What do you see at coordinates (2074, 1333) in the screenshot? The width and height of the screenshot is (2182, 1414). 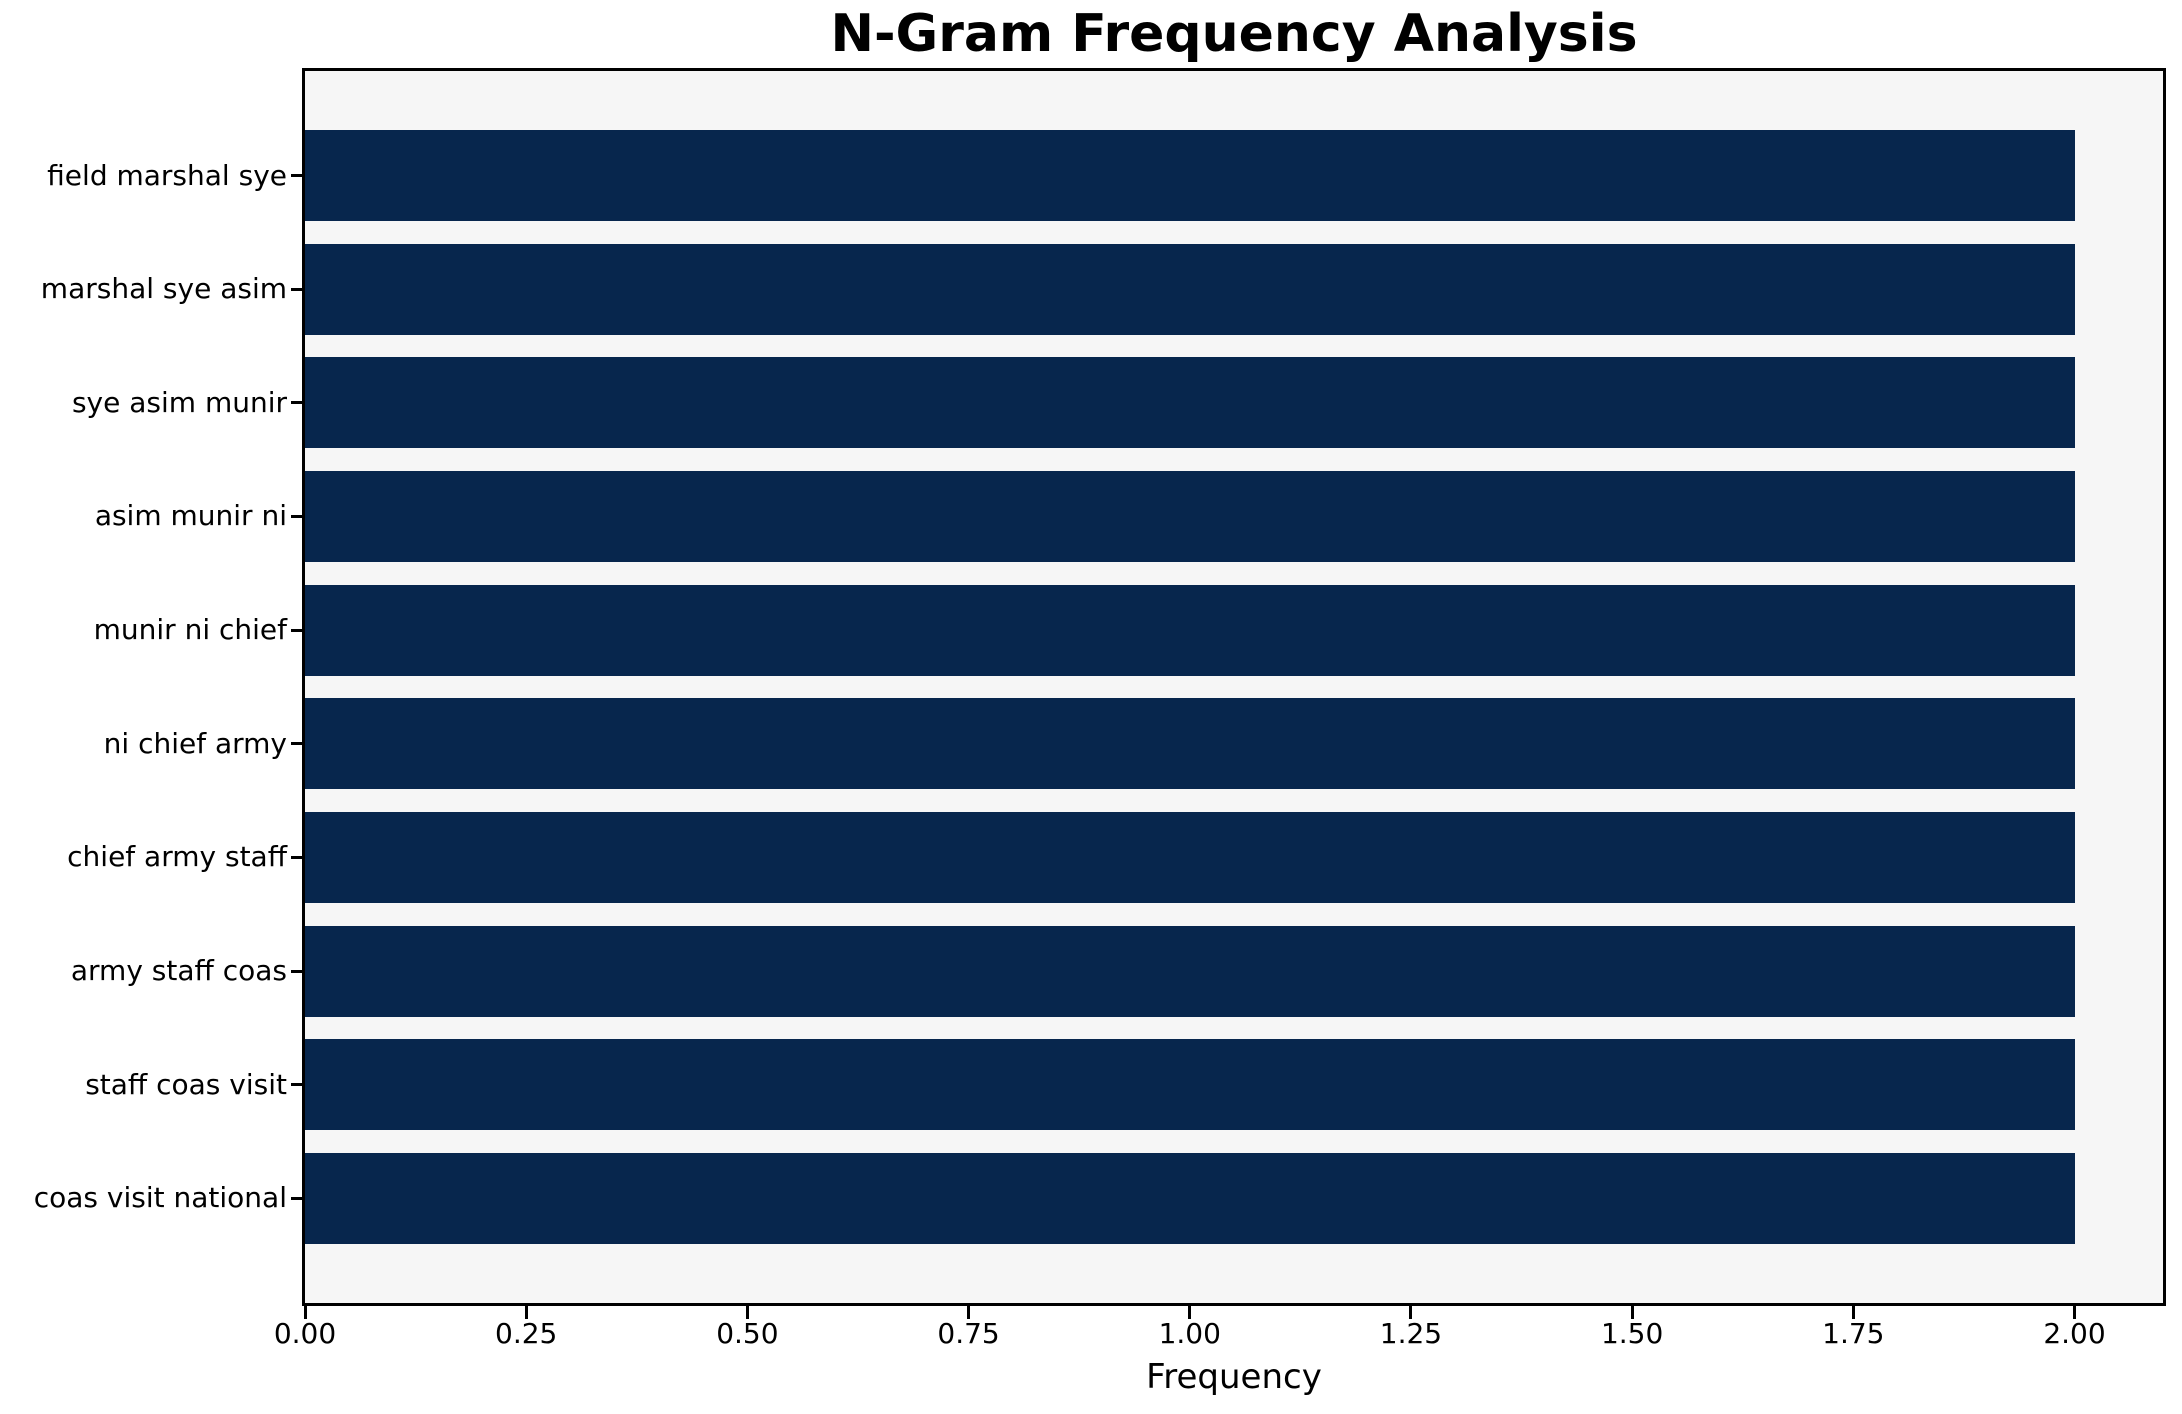 I see `x-tick-label: 2.00` at bounding box center [2074, 1333].